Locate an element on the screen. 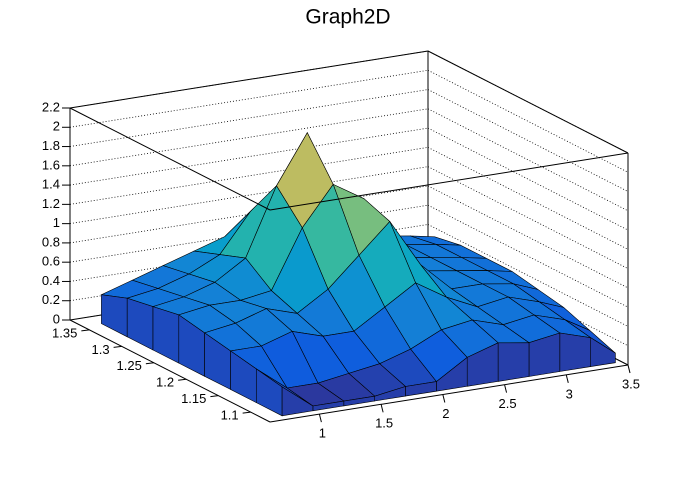  x-tick-label: 3 is located at coordinates (569, 393).